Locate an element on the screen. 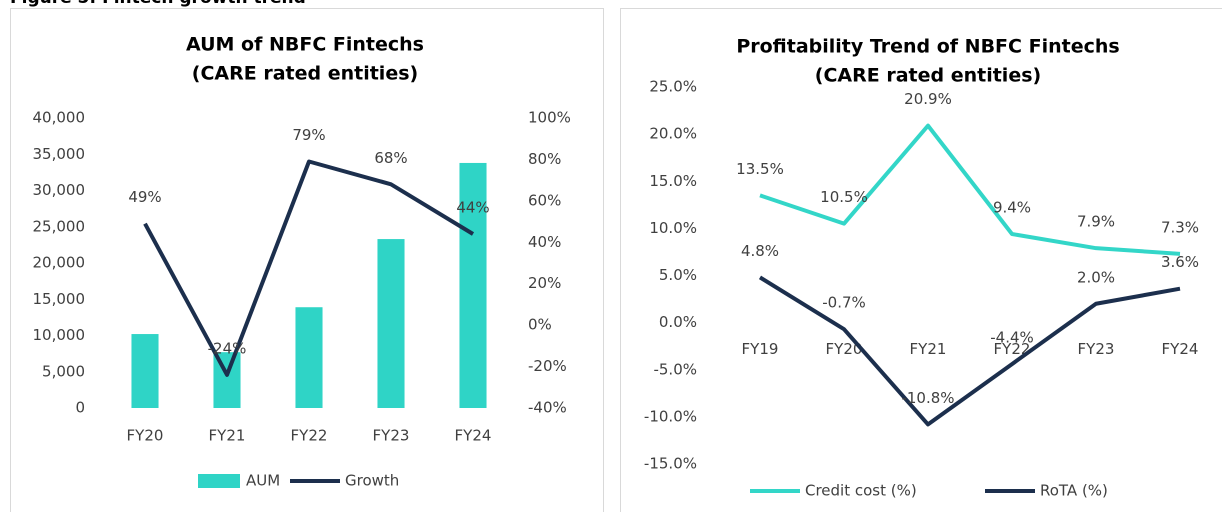  chart-title: Profitability Trend of NBFC Fintechs is located at coordinates (927, 47).